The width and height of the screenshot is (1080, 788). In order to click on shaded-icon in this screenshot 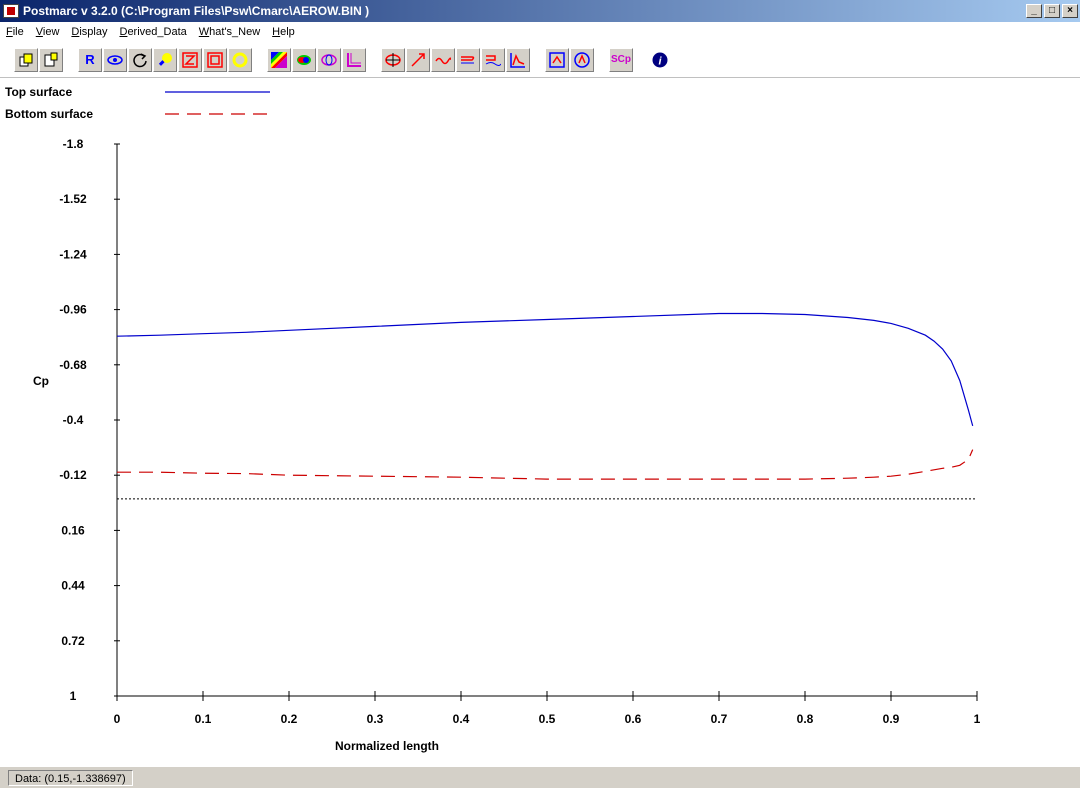, I will do `click(304, 59)`.